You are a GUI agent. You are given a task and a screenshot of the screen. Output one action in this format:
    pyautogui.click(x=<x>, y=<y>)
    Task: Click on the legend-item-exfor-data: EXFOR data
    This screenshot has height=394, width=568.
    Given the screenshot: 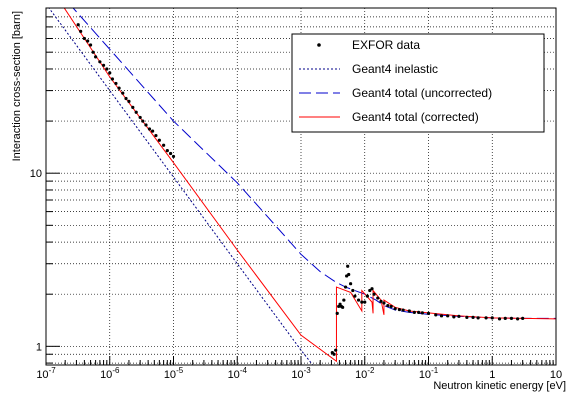 What is the action you would take?
    pyautogui.click(x=368, y=45)
    